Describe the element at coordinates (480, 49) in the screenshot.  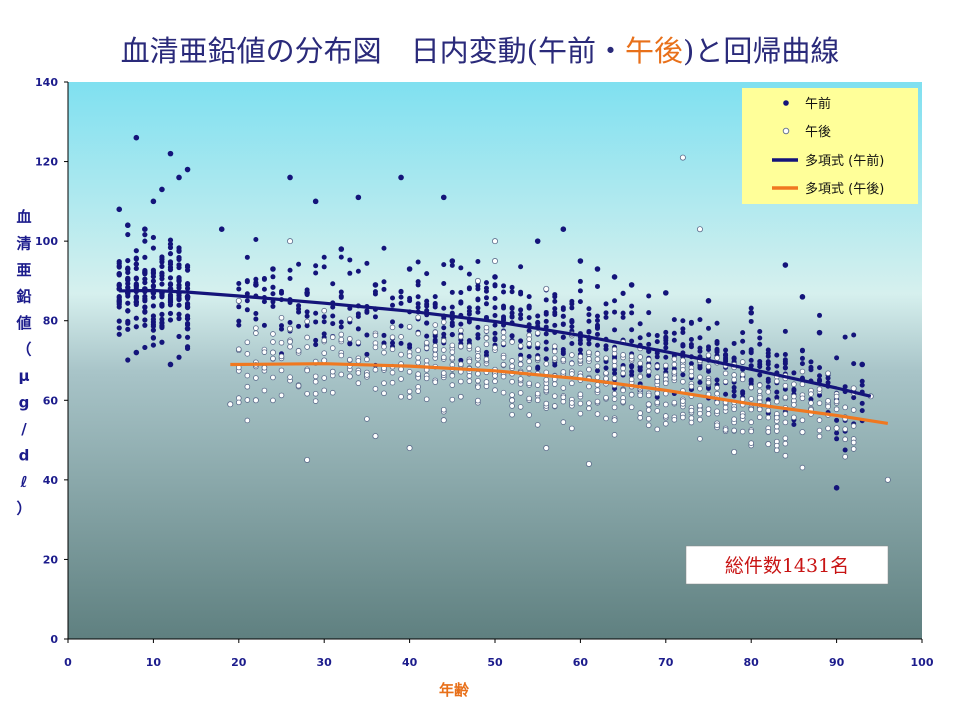
I see `chart-title: 血清亜鉛値の分布図 日内変動(午前・午後)と回帰曲線` at that location.